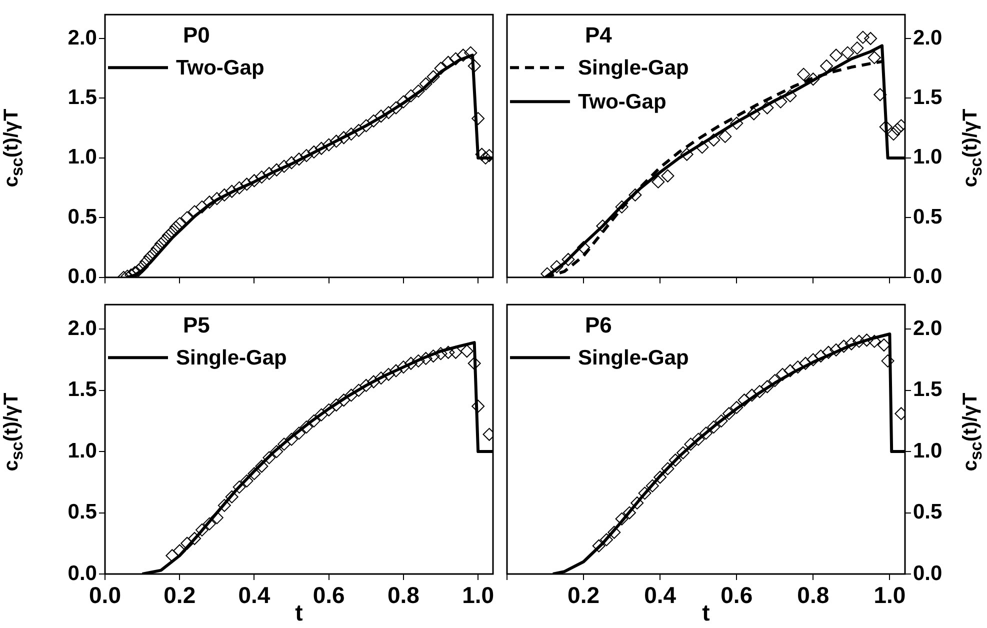  I want to click on legend-label: Two-Gap, so click(220, 68).